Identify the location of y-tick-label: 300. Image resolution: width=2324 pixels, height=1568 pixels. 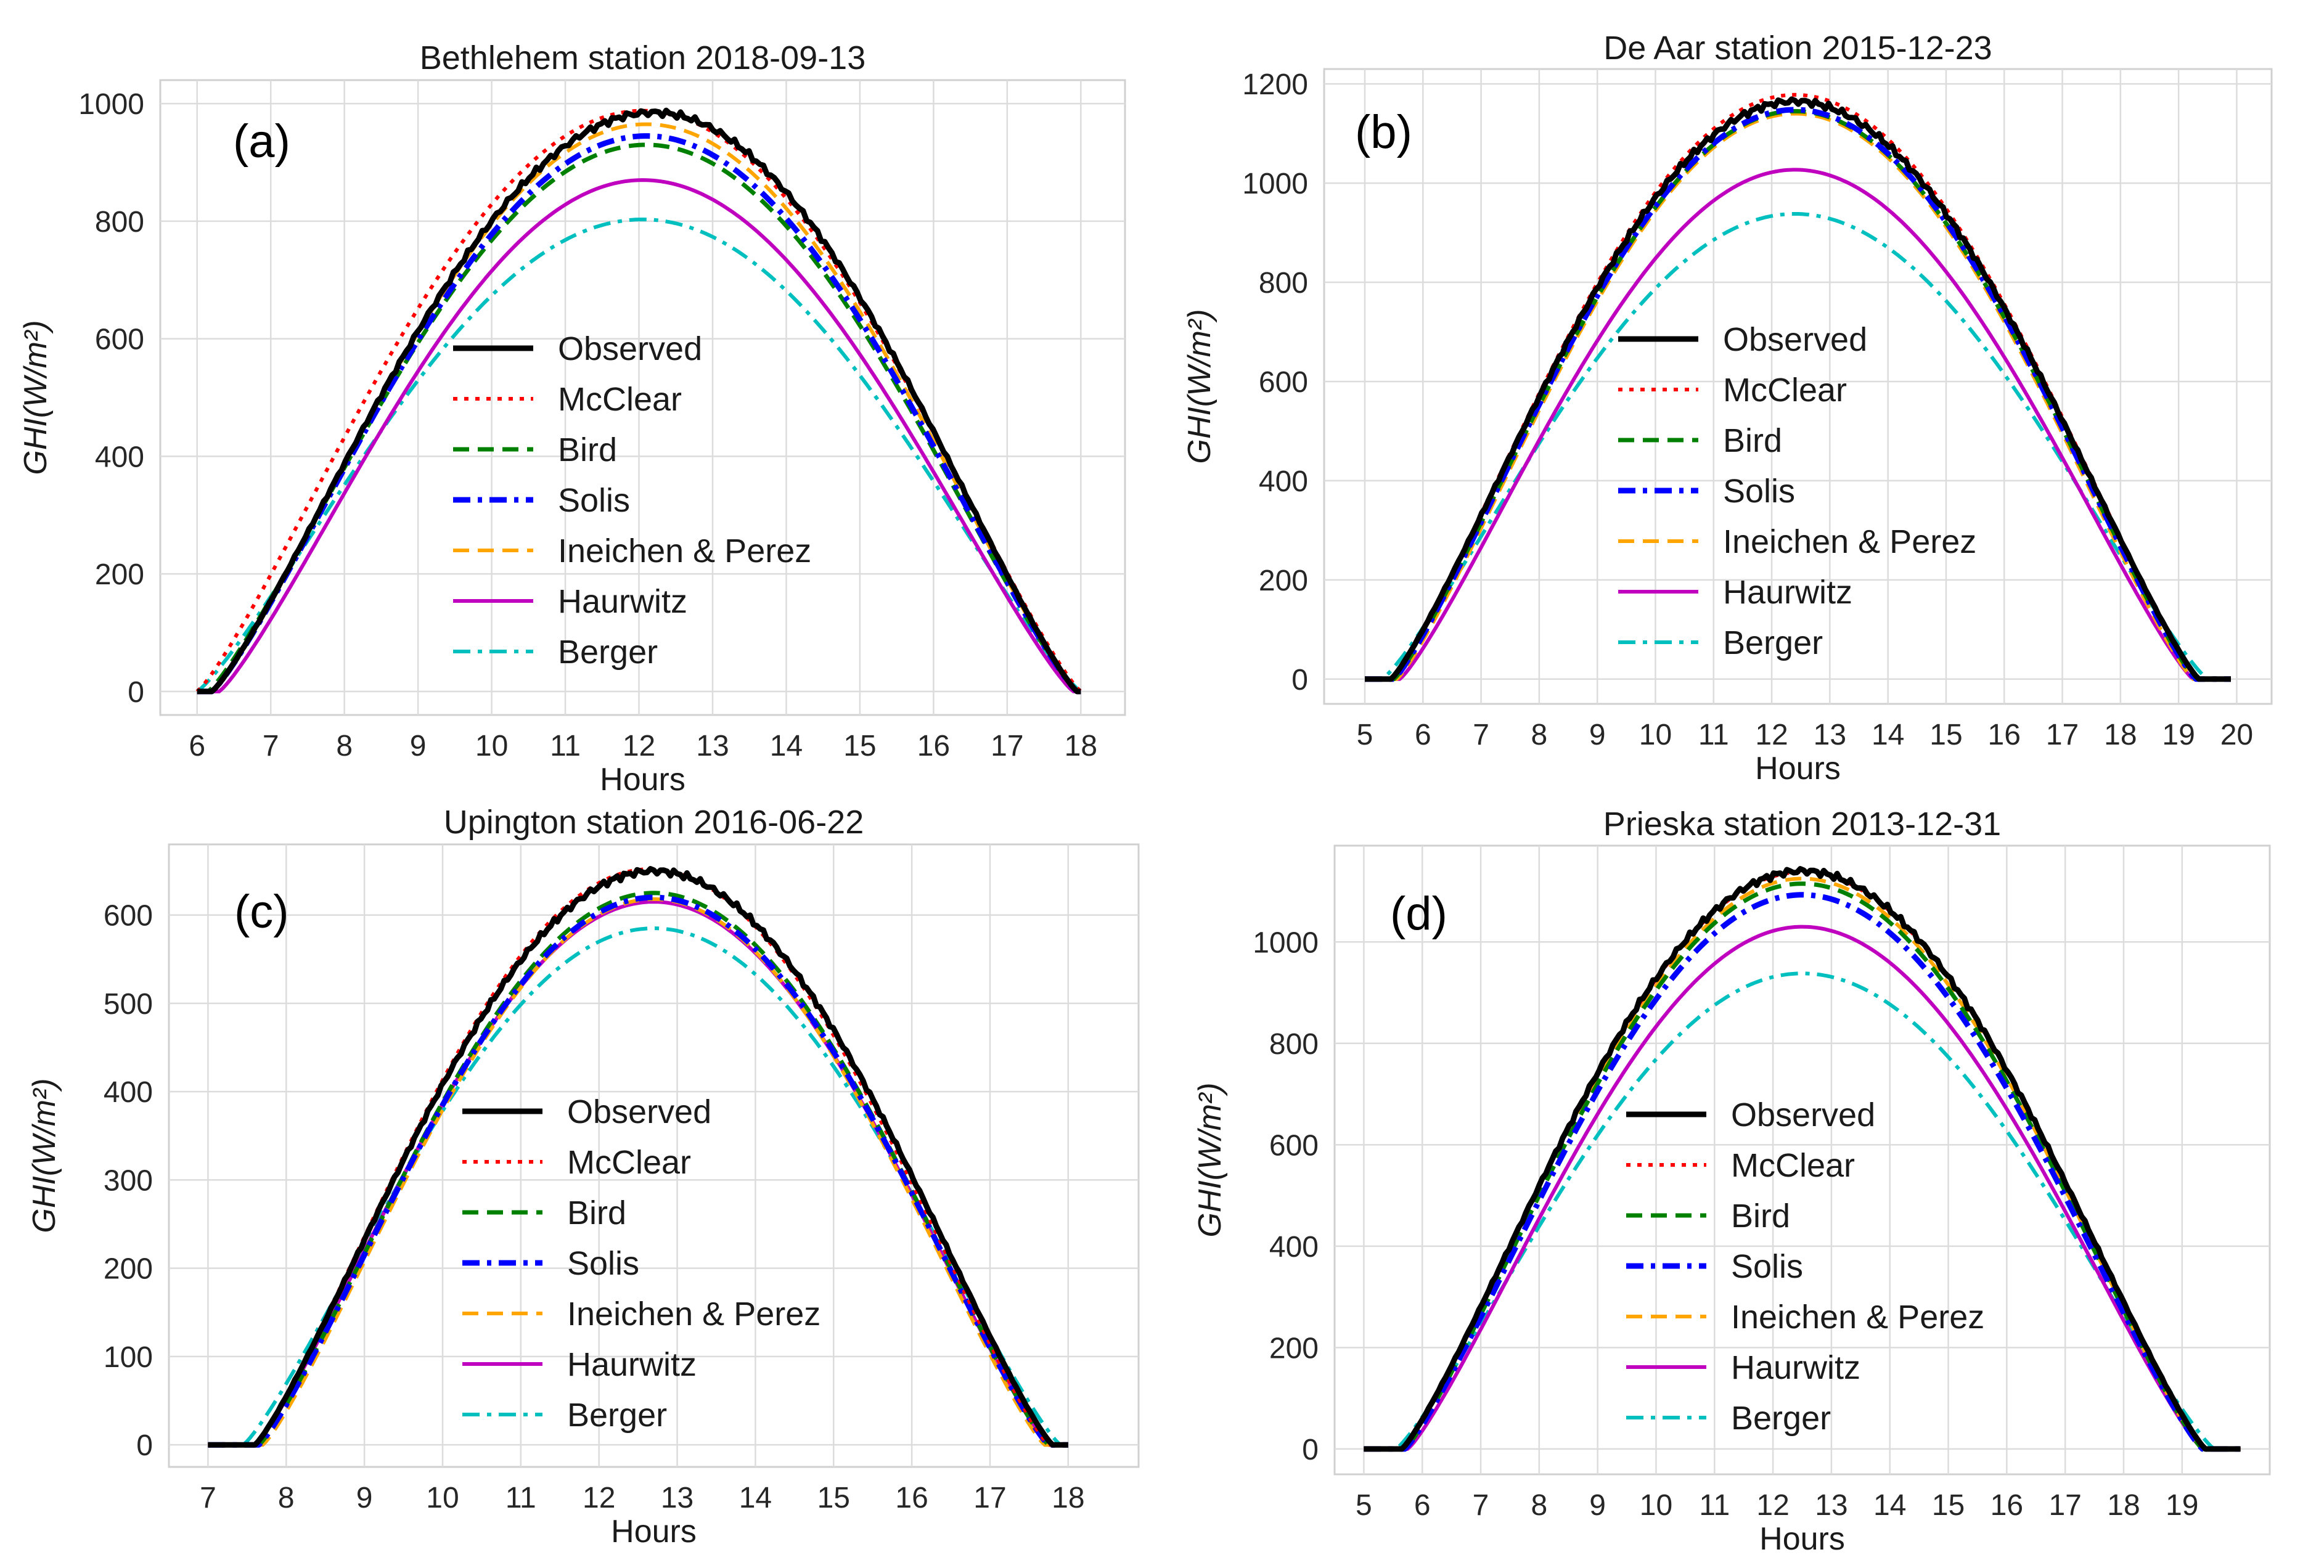
(128, 1180).